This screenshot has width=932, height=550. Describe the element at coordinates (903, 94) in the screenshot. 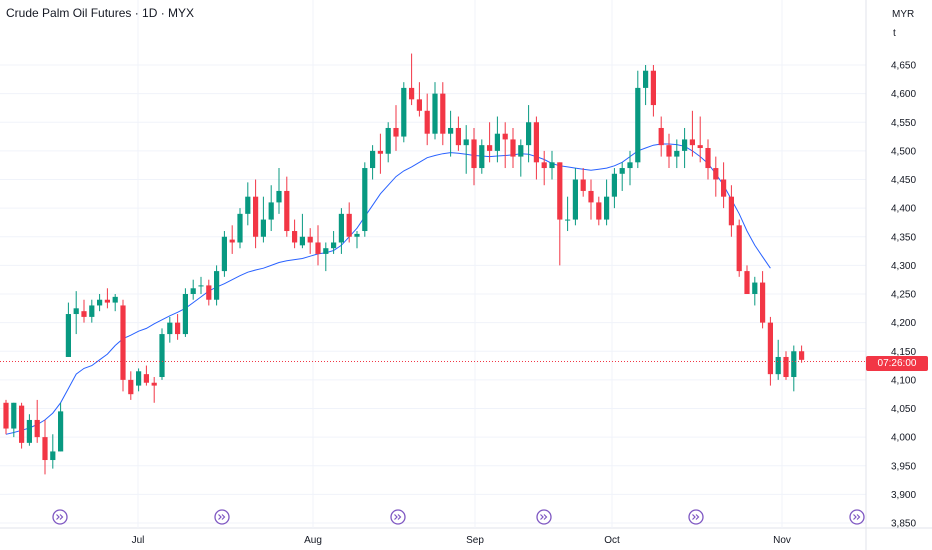

I see `y-tick-label: 4,600` at that location.